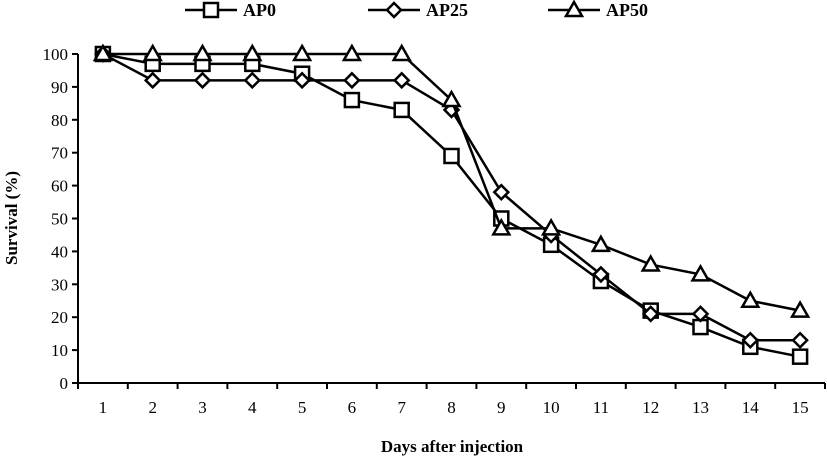  I want to click on y-tick-label: 30, so click(59, 284).